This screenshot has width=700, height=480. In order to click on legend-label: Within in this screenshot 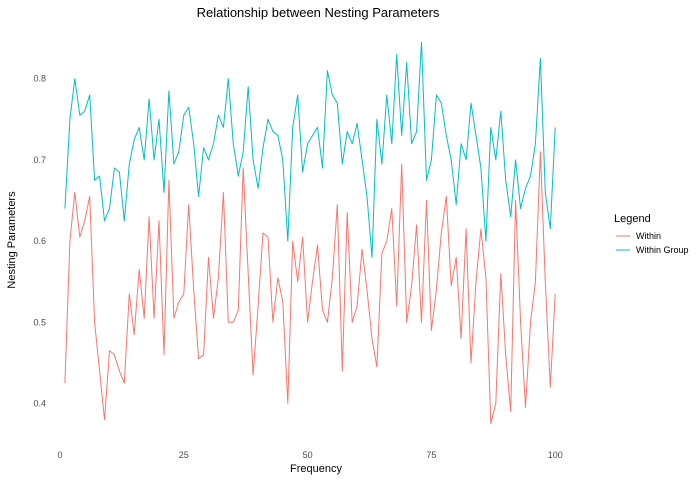, I will do `click(648, 236)`.